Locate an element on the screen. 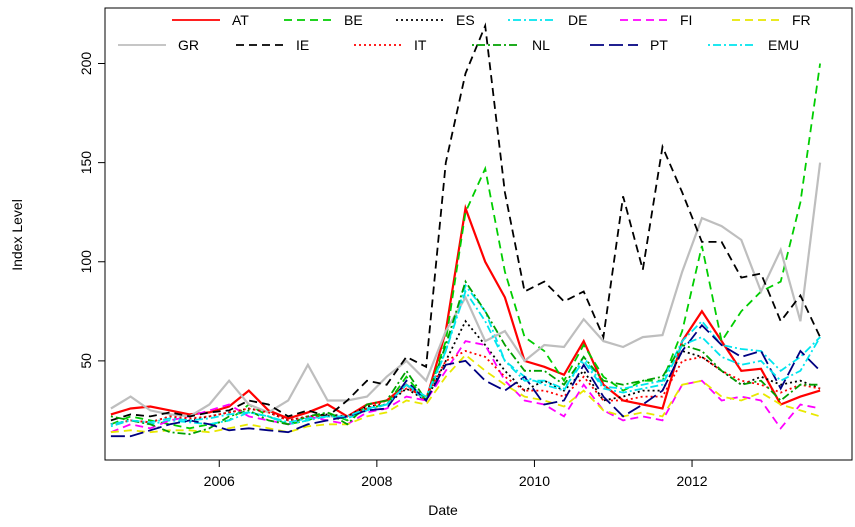 Image resolution: width=855 pixels, height=527 pixels. legend-label: ES is located at coordinates (465, 20).